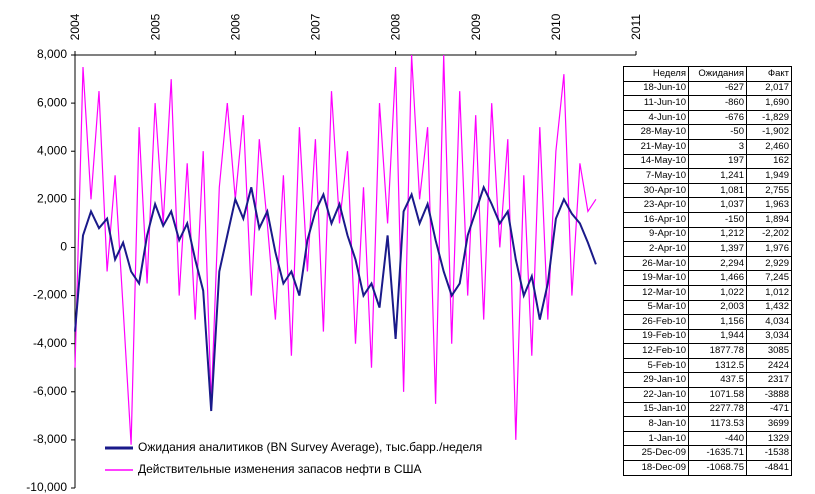 This screenshot has width=815, height=494. What do you see at coordinates (656, 278) in the screenshot?
I see `table-cell: 19-Mar-10` at bounding box center [656, 278].